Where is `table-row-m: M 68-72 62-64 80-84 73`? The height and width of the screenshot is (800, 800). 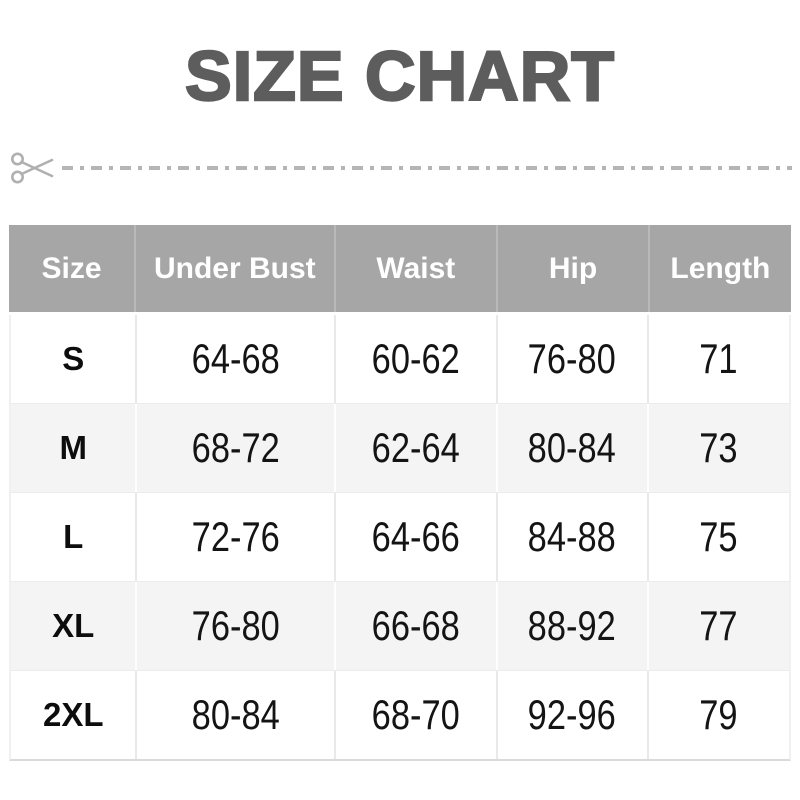 table-row-m: M 68-72 62-64 80-84 73 is located at coordinates (400, 447).